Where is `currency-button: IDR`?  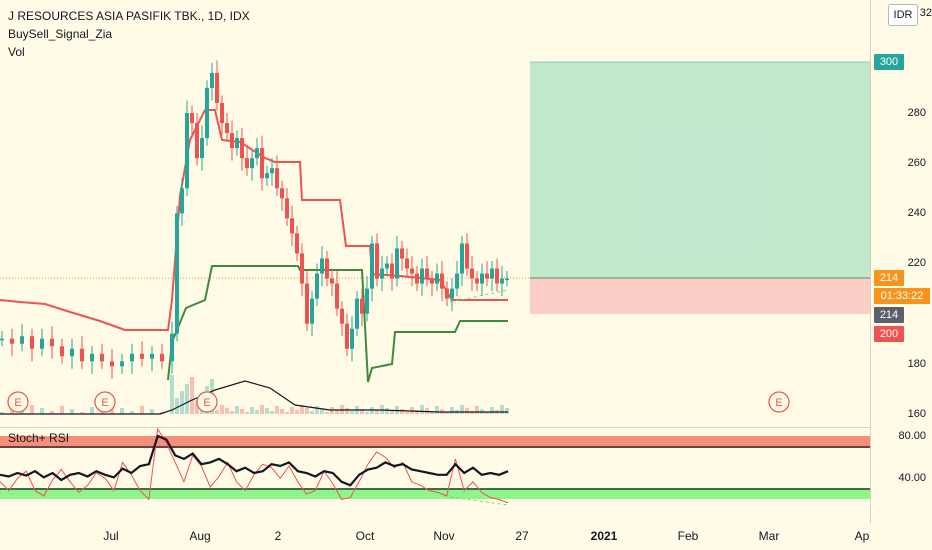 currency-button: IDR is located at coordinates (903, 15).